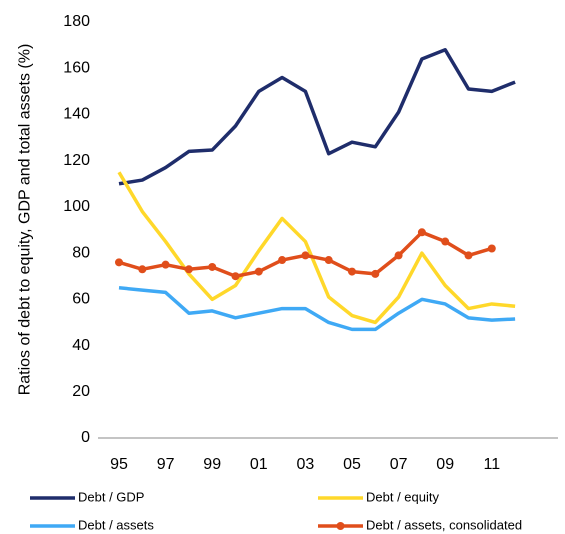 Image resolution: width=565 pixels, height=534 pixels. What do you see at coordinates (81, 391) in the screenshot?
I see `y-tick-label: 20` at bounding box center [81, 391].